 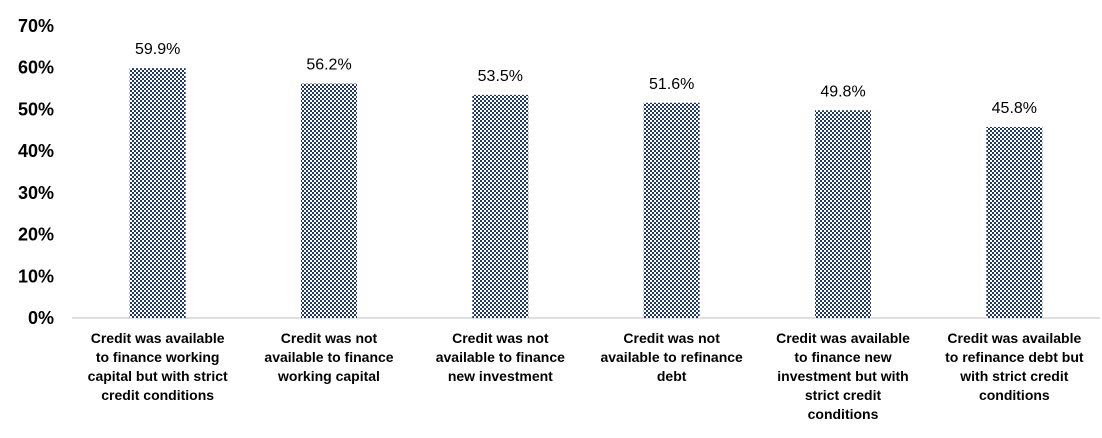 I want to click on x-tick-label: Credit was not available to refinance debt, so click(x=671, y=357).